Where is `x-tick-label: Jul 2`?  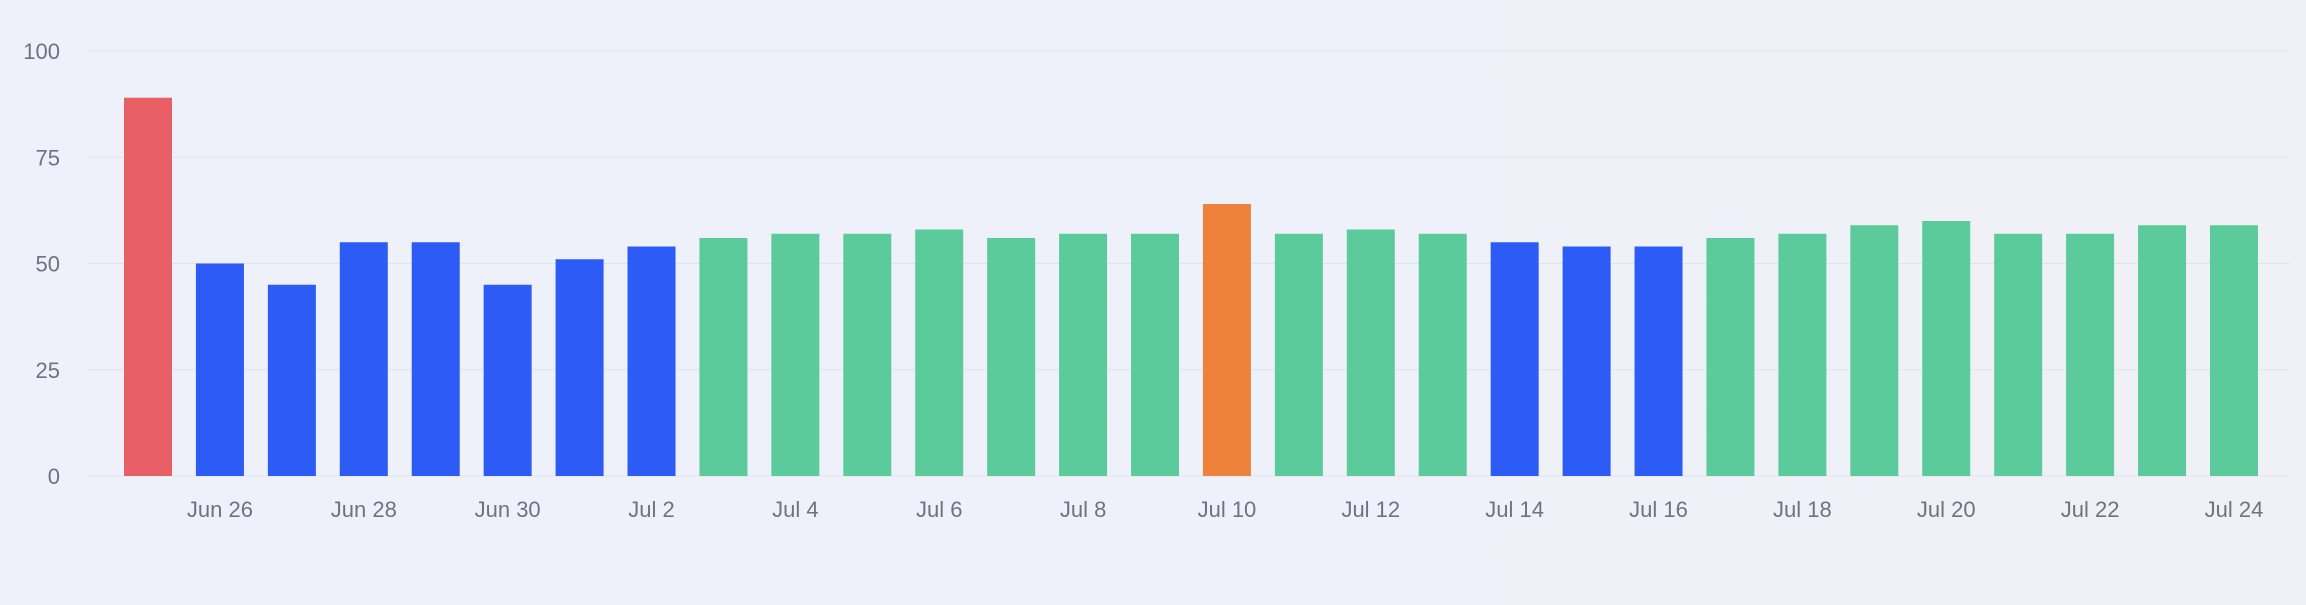 x-tick-label: Jul 2 is located at coordinates (651, 509).